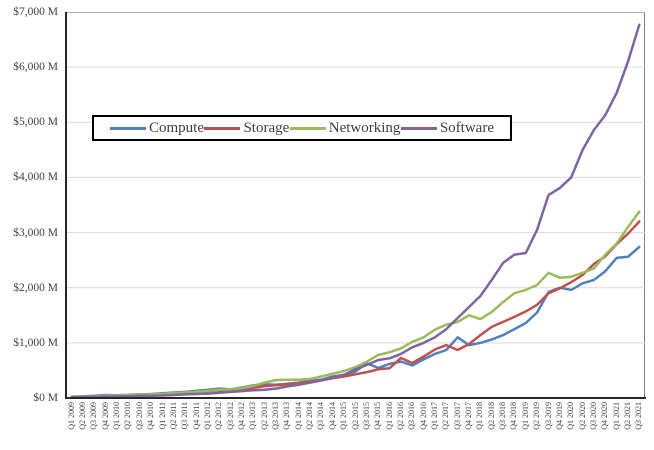 The image size is (654, 450). I want to click on legend-label: Storage, so click(266, 127).